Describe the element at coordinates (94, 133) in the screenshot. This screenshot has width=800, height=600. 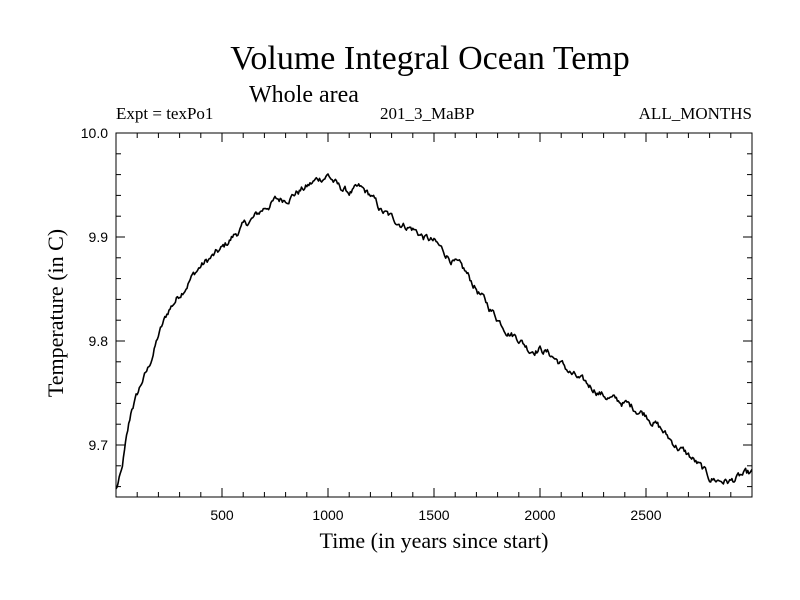
I see `y-tick-label: 10.0` at that location.